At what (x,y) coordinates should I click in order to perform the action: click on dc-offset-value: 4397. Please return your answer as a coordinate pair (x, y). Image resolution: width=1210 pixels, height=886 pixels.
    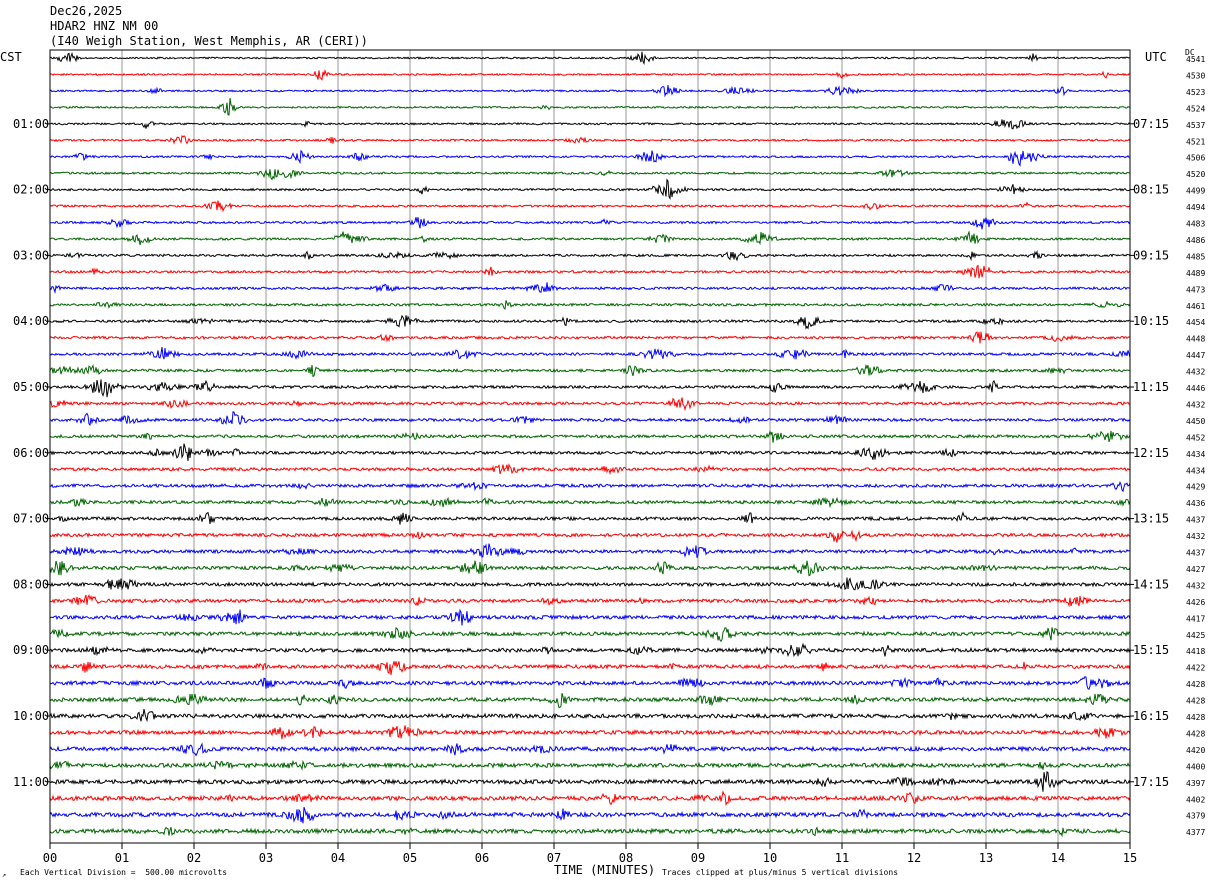
    Looking at the image, I should click on (1195, 783).